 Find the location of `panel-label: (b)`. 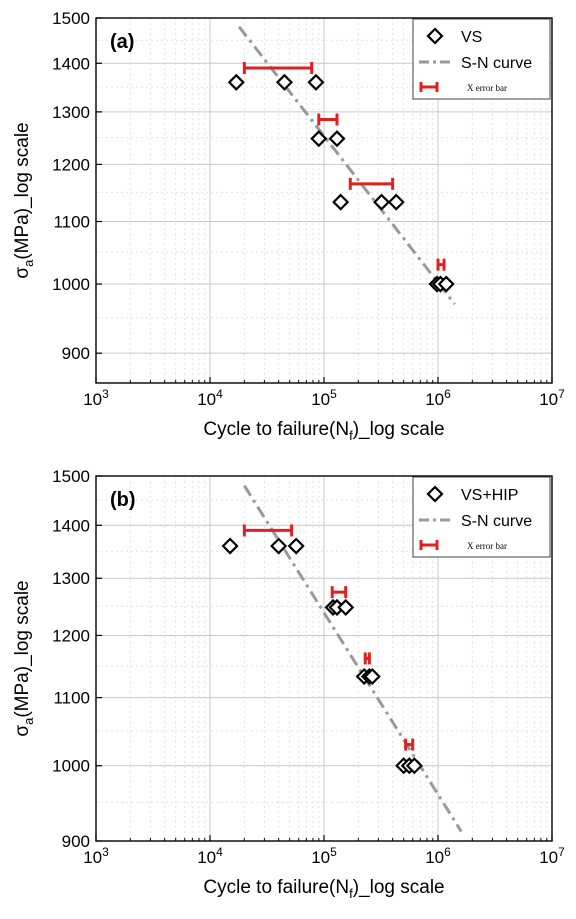

panel-label: (b) is located at coordinates (123, 500).